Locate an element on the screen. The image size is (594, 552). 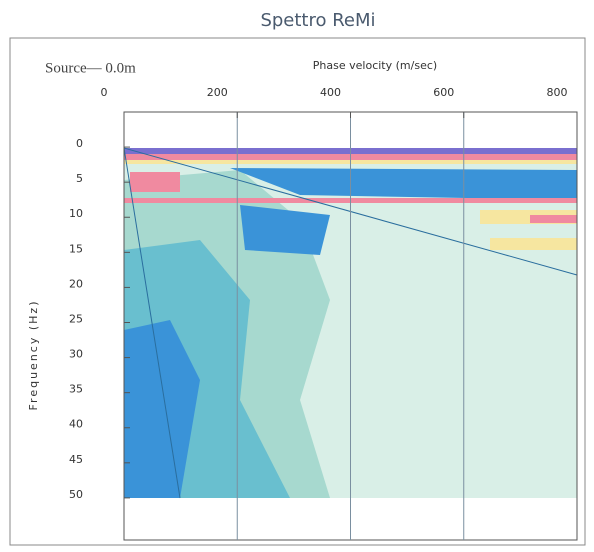
x-tick-label: 600 is located at coordinates (443, 92).